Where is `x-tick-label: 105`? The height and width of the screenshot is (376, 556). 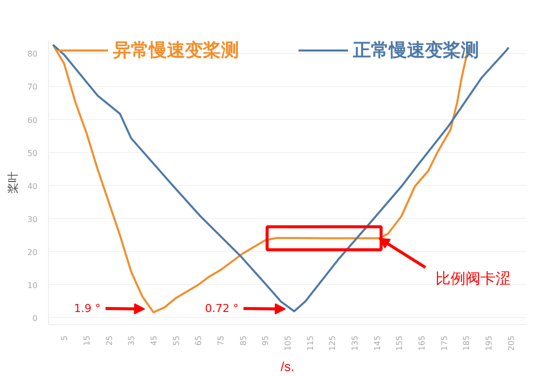 x-tick-label: 105 is located at coordinates (288, 343).